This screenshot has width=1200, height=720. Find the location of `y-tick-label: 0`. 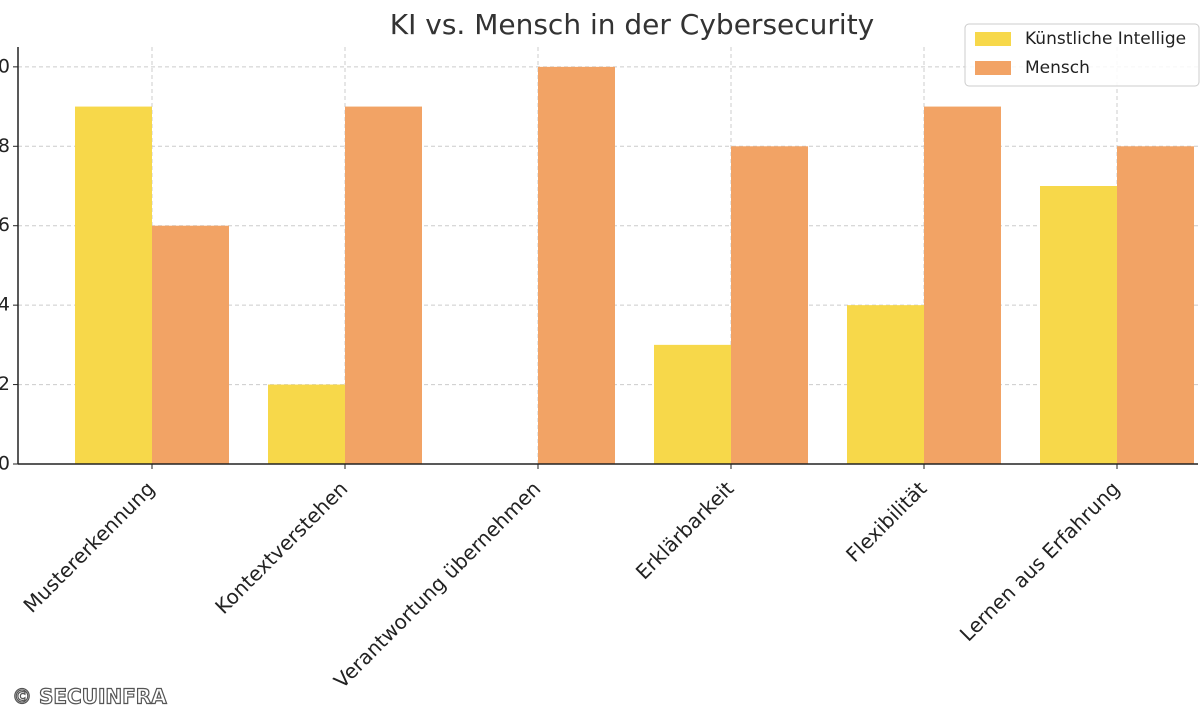

y-tick-label: 0 is located at coordinates (5, 464).